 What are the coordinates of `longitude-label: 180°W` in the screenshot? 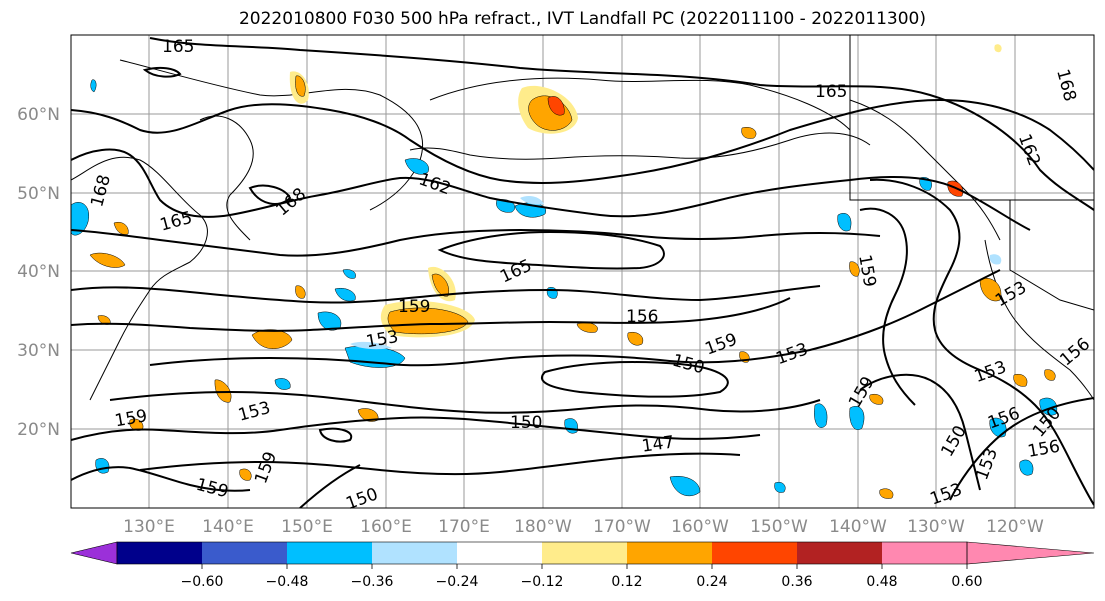 It's located at (543, 527).